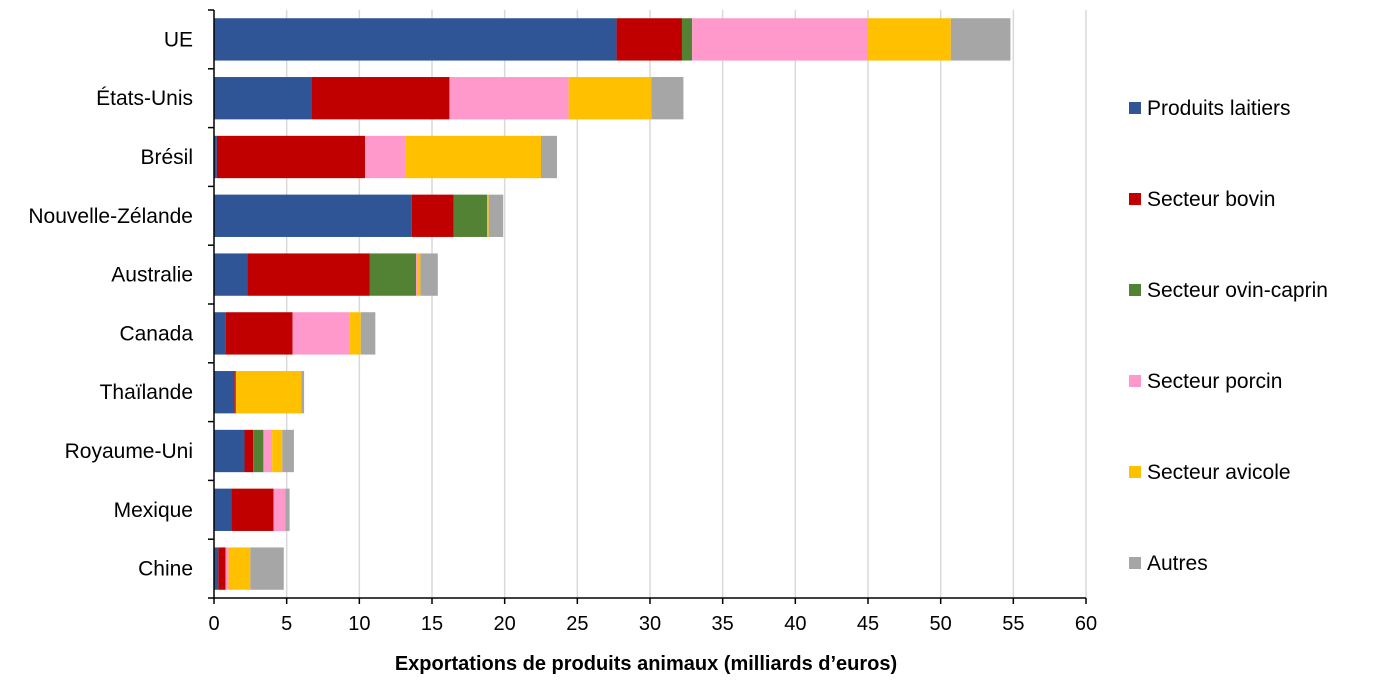 Image resolution: width=1387 pixels, height=691 pixels. I want to click on bar-nouvelle-zelande-produits-laitiers, so click(313, 215).